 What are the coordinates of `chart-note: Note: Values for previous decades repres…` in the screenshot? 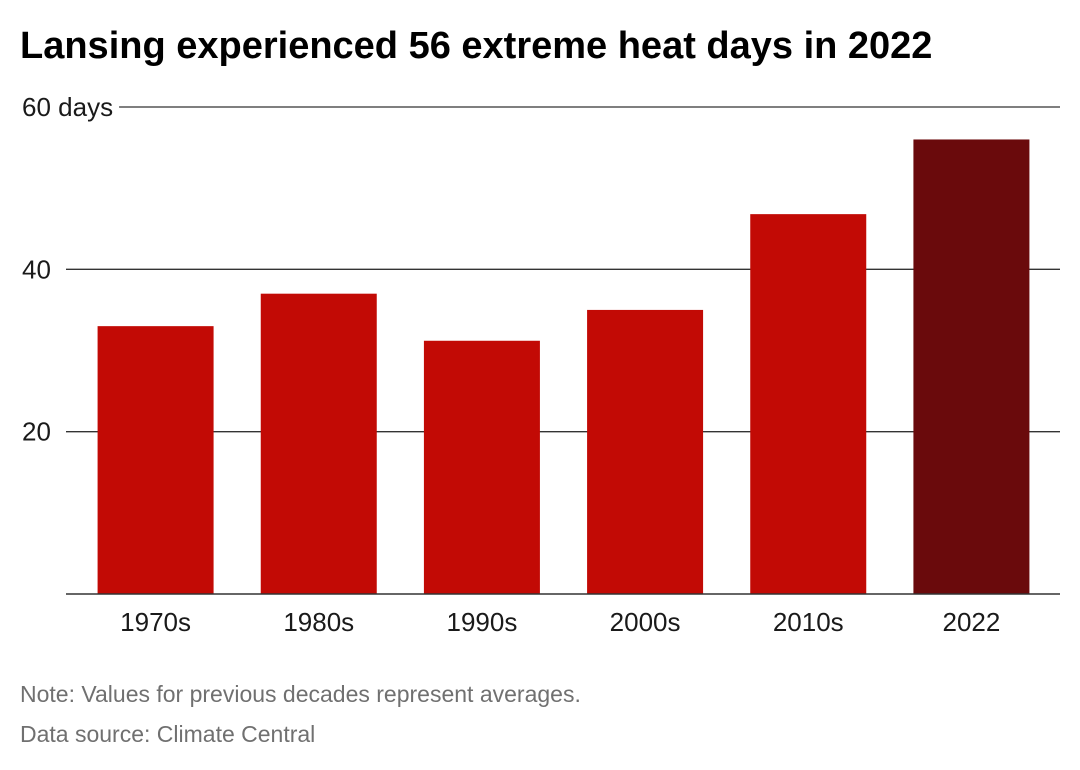 It's located at (300, 694).